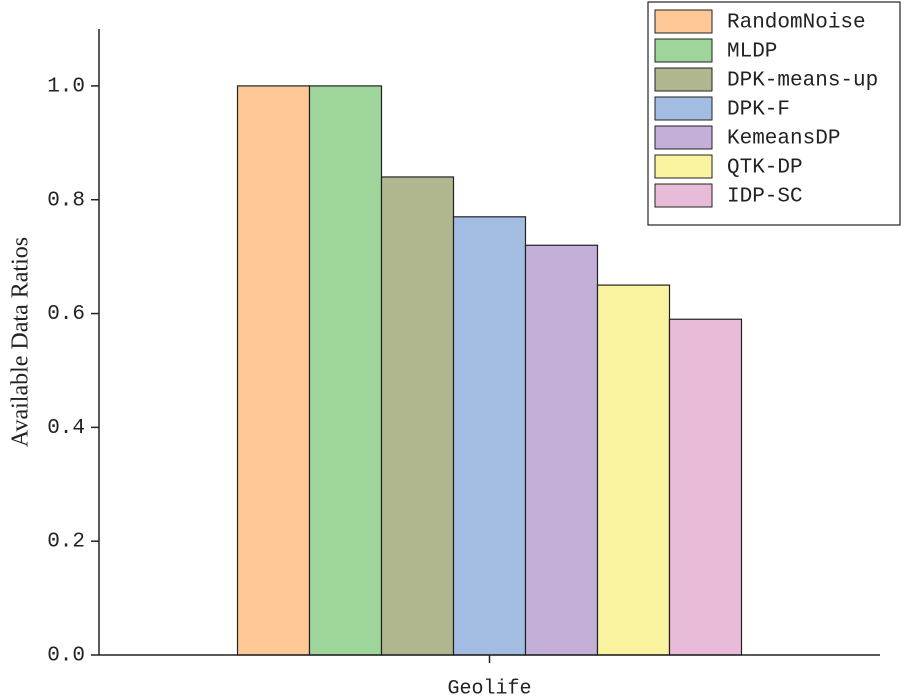 The image size is (905, 699). What do you see at coordinates (783, 139) in the screenshot?
I see `legend-label: KemeansDP` at bounding box center [783, 139].